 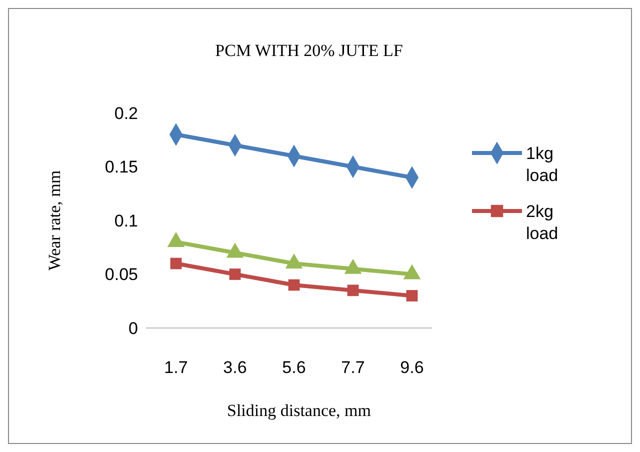 What do you see at coordinates (412, 367) in the screenshot?
I see `x-tick-label: 9.6` at bounding box center [412, 367].